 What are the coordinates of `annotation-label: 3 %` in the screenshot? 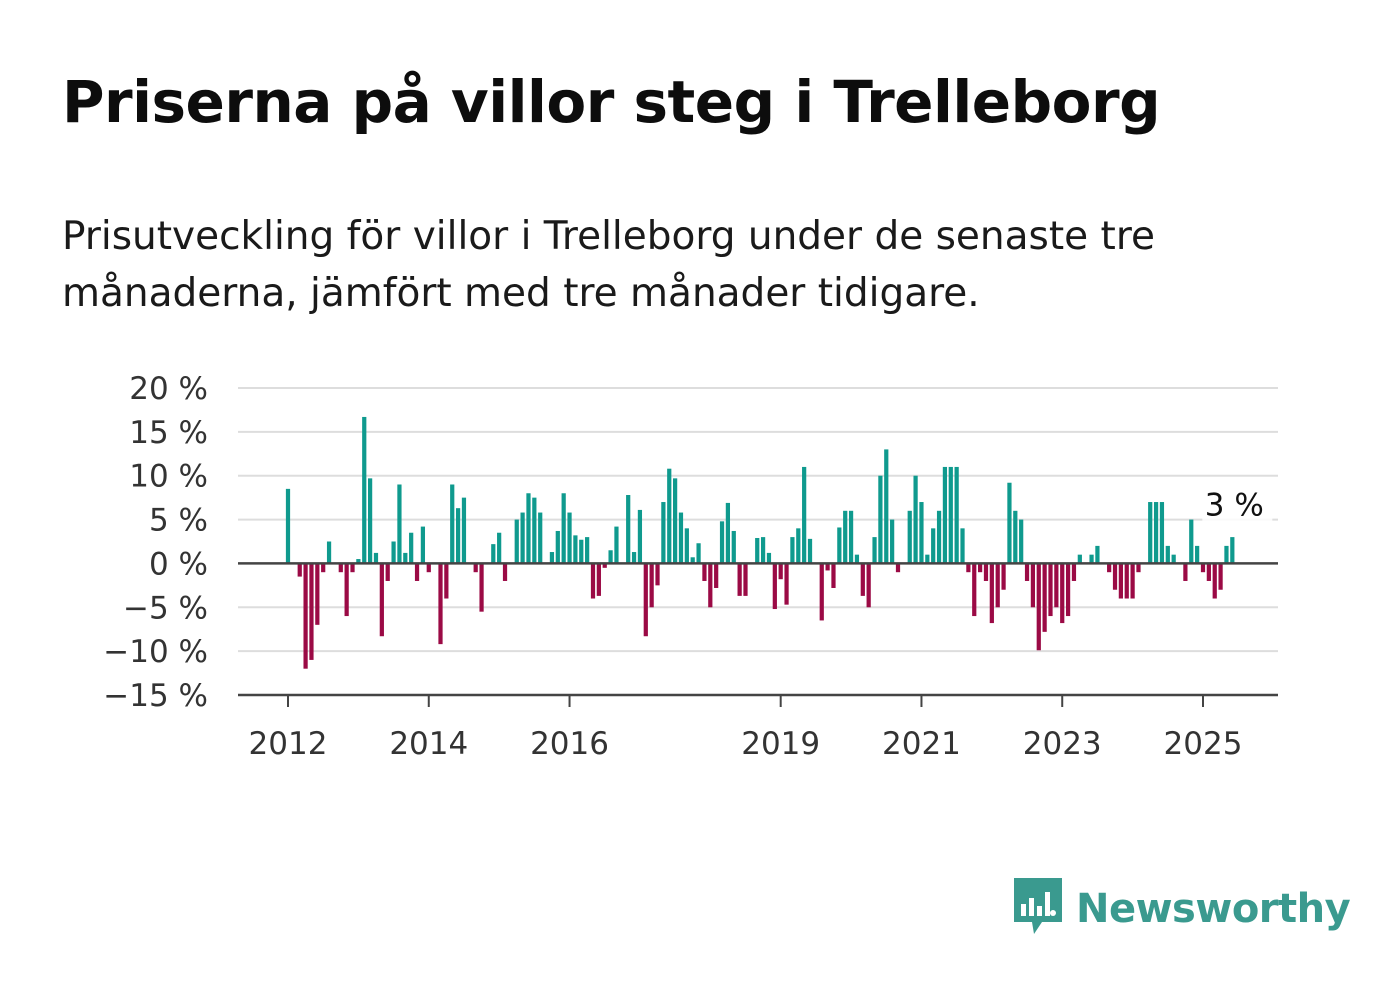 It's located at (1234, 506).